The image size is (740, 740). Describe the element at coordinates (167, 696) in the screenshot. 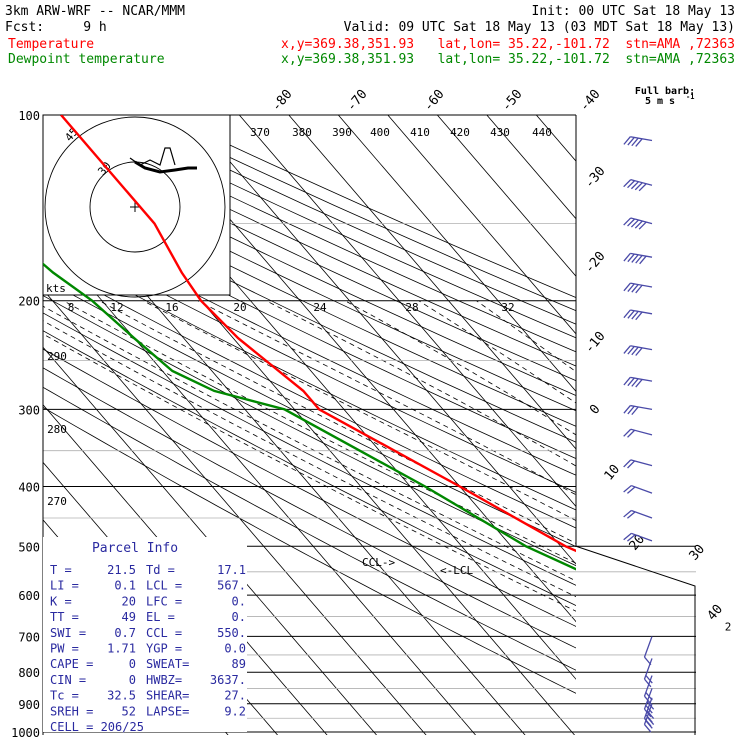

I see `parcel-label: SHEAR=` at that location.